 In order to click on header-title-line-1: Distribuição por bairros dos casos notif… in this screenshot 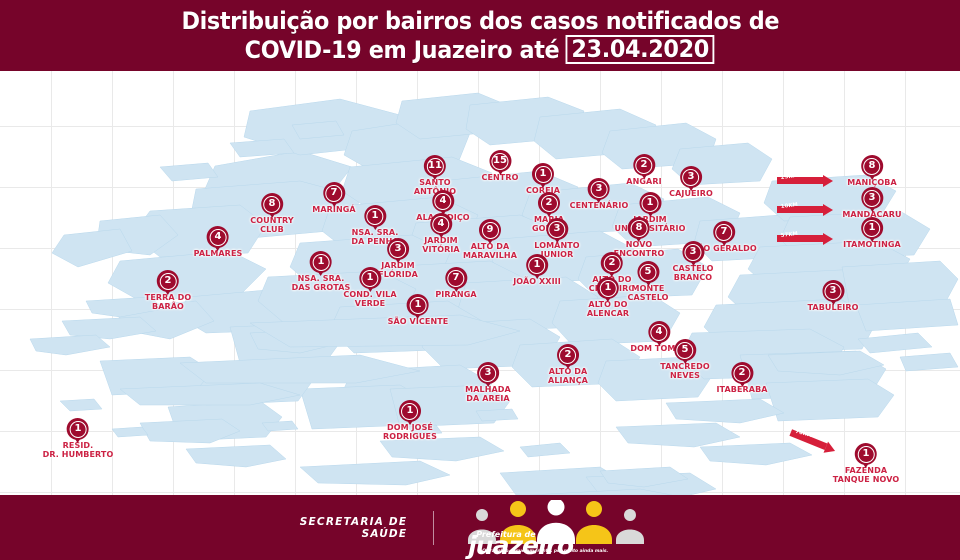, I will do `click(480, 21)`.